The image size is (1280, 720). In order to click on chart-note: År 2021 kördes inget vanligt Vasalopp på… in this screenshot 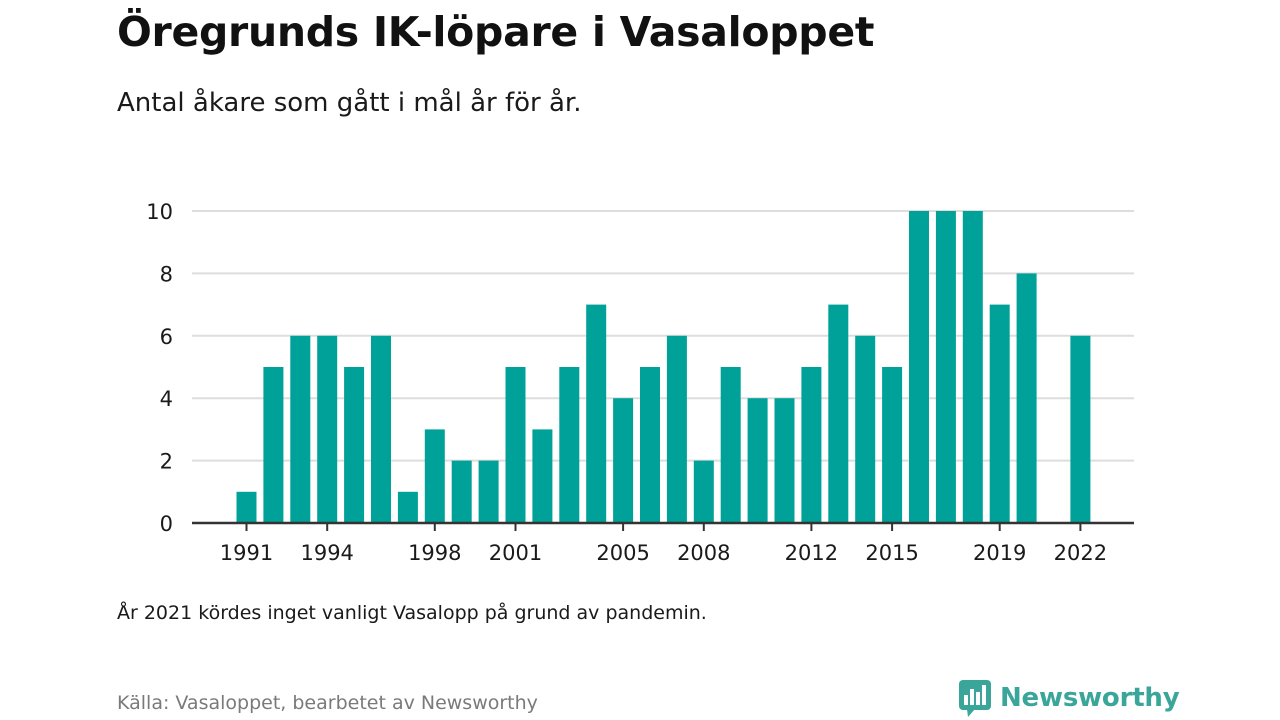, I will do `click(412, 613)`.